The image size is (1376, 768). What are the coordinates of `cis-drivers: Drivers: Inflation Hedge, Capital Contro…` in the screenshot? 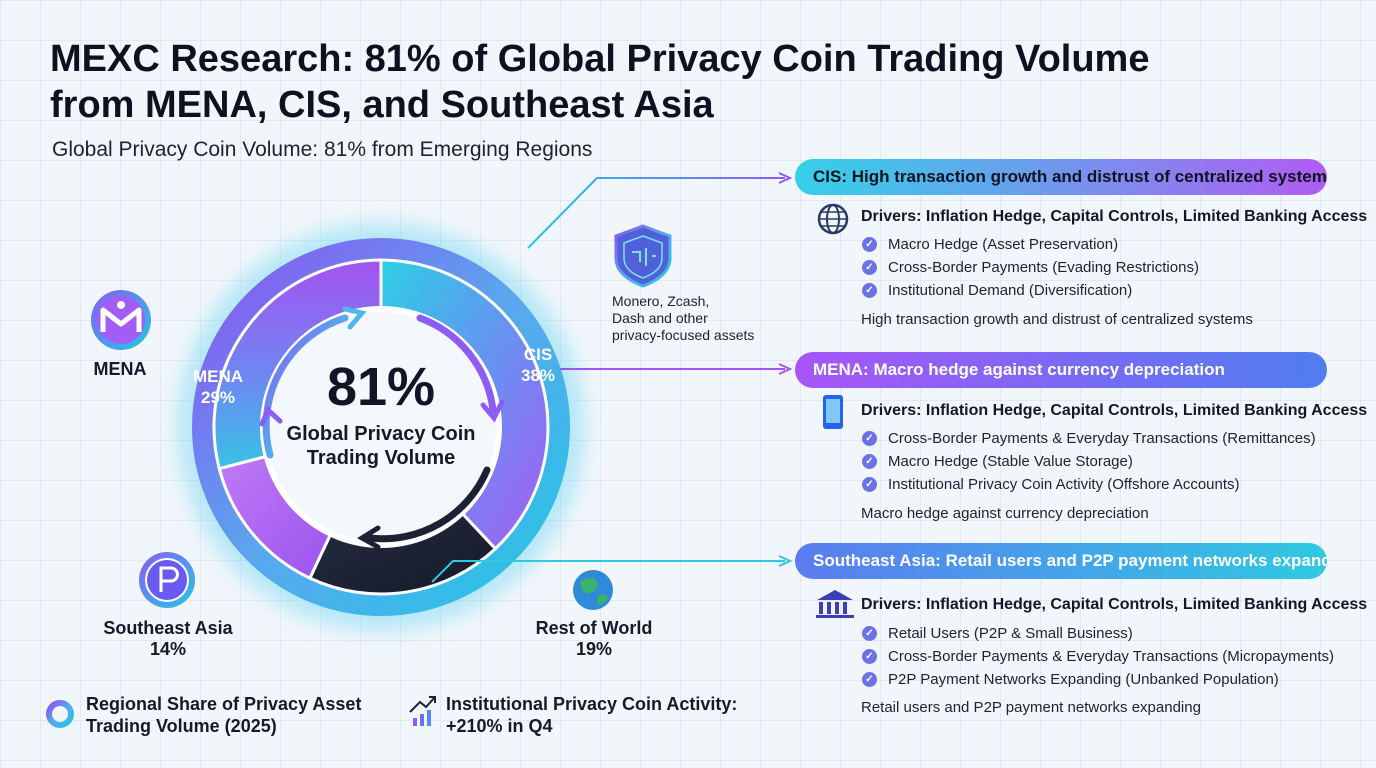 It's located at (1114, 216).